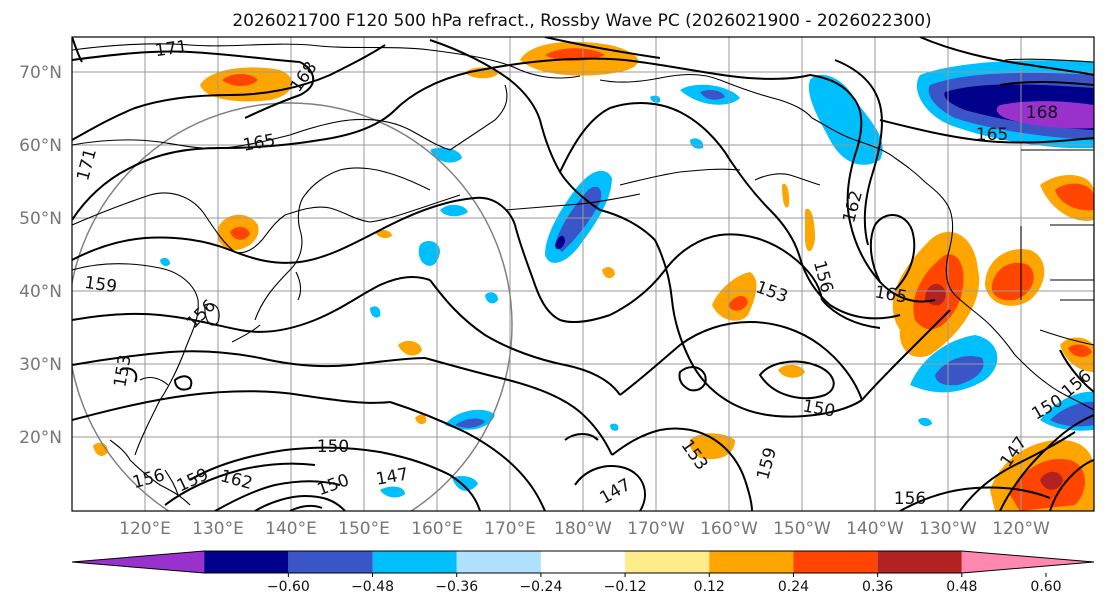 The image size is (1105, 604). Describe the element at coordinates (40, 292) in the screenshot. I see `lat-label: 40°N` at that location.